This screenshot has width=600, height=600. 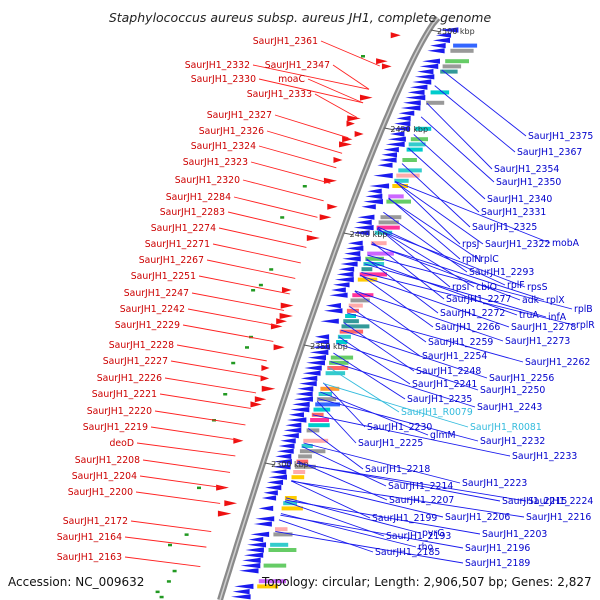 What do you see at coordinates (537, 287) in the screenshot?
I see `right-gene-label: rpsS` at bounding box center [537, 287].